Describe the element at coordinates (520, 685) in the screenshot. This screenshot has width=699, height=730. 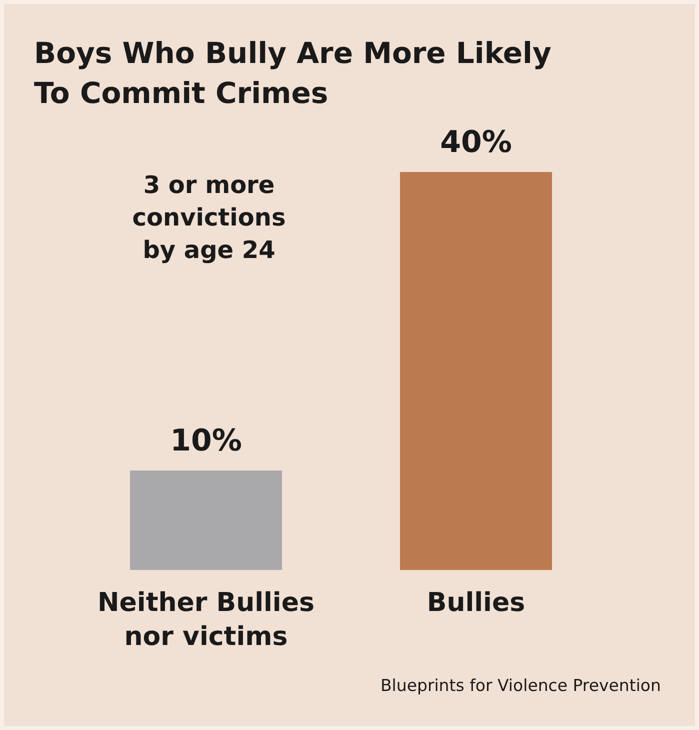
I see `text: Blueprints for Violence Prevention` at that location.